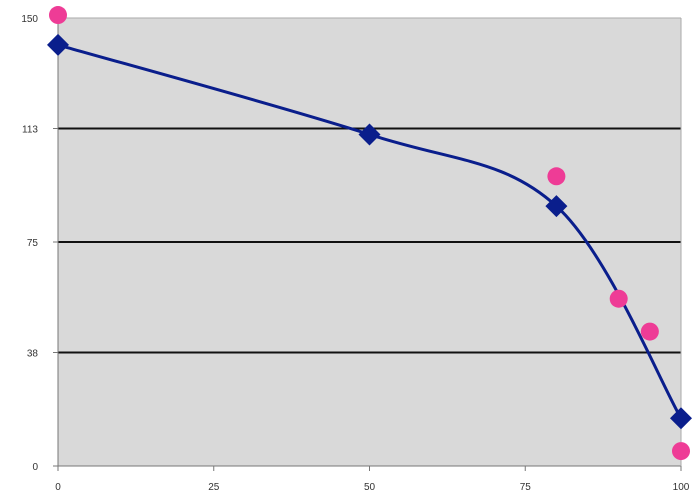  I want to click on x-tick-label: 75, so click(526, 487).